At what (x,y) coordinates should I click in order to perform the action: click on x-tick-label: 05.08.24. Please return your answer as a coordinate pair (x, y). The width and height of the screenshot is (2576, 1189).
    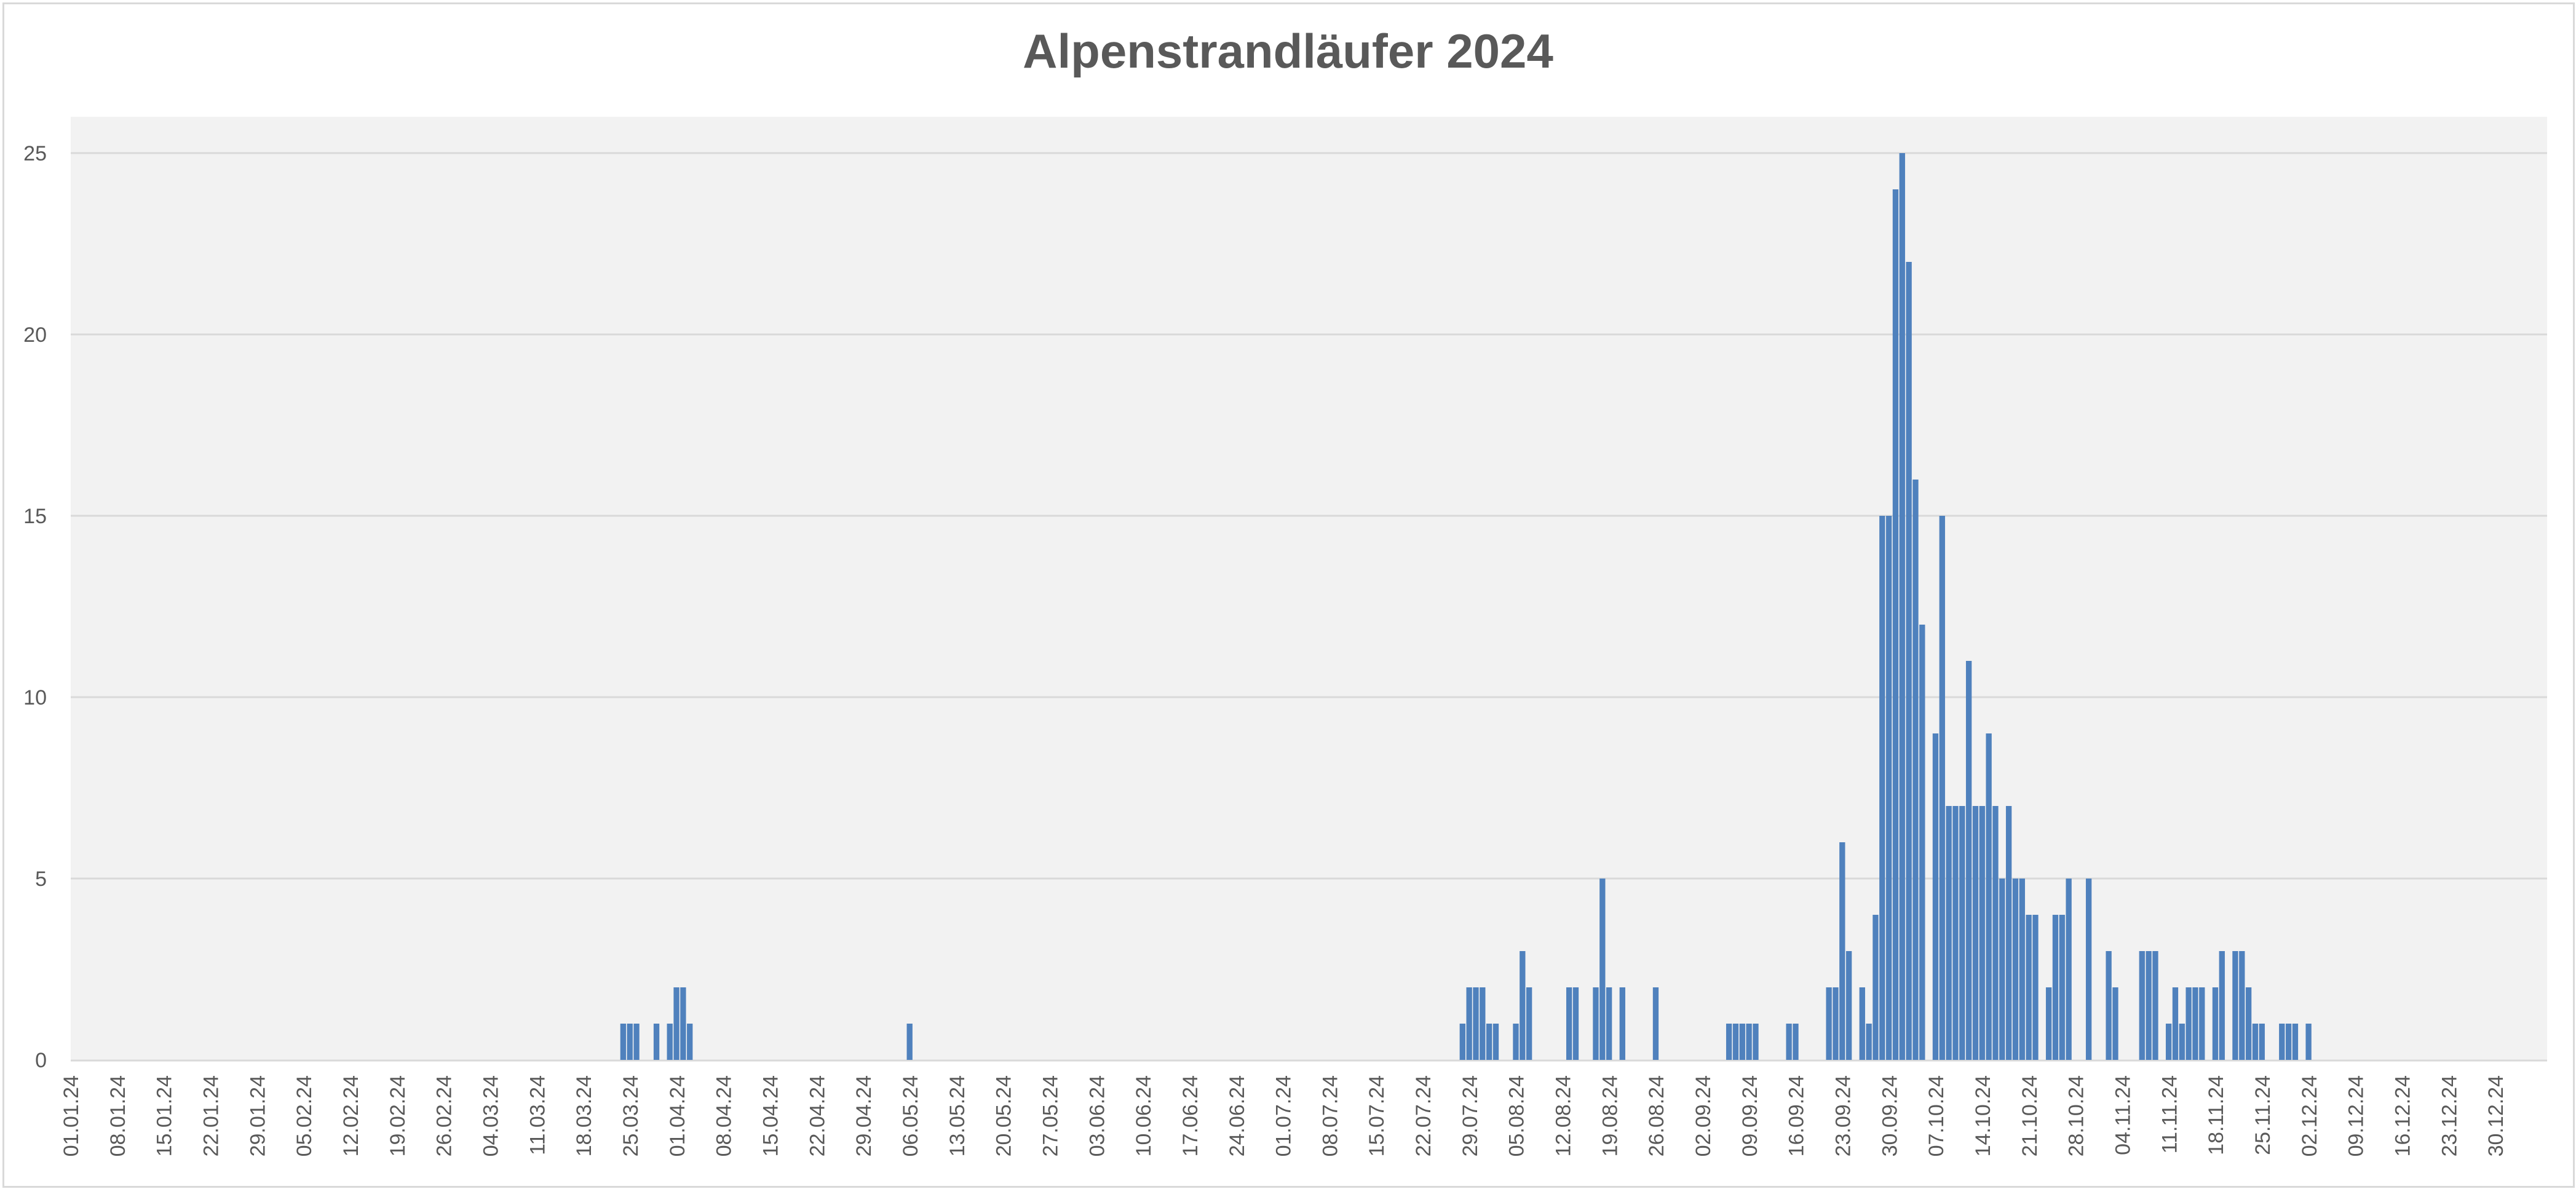
    Looking at the image, I should click on (1517, 1116).